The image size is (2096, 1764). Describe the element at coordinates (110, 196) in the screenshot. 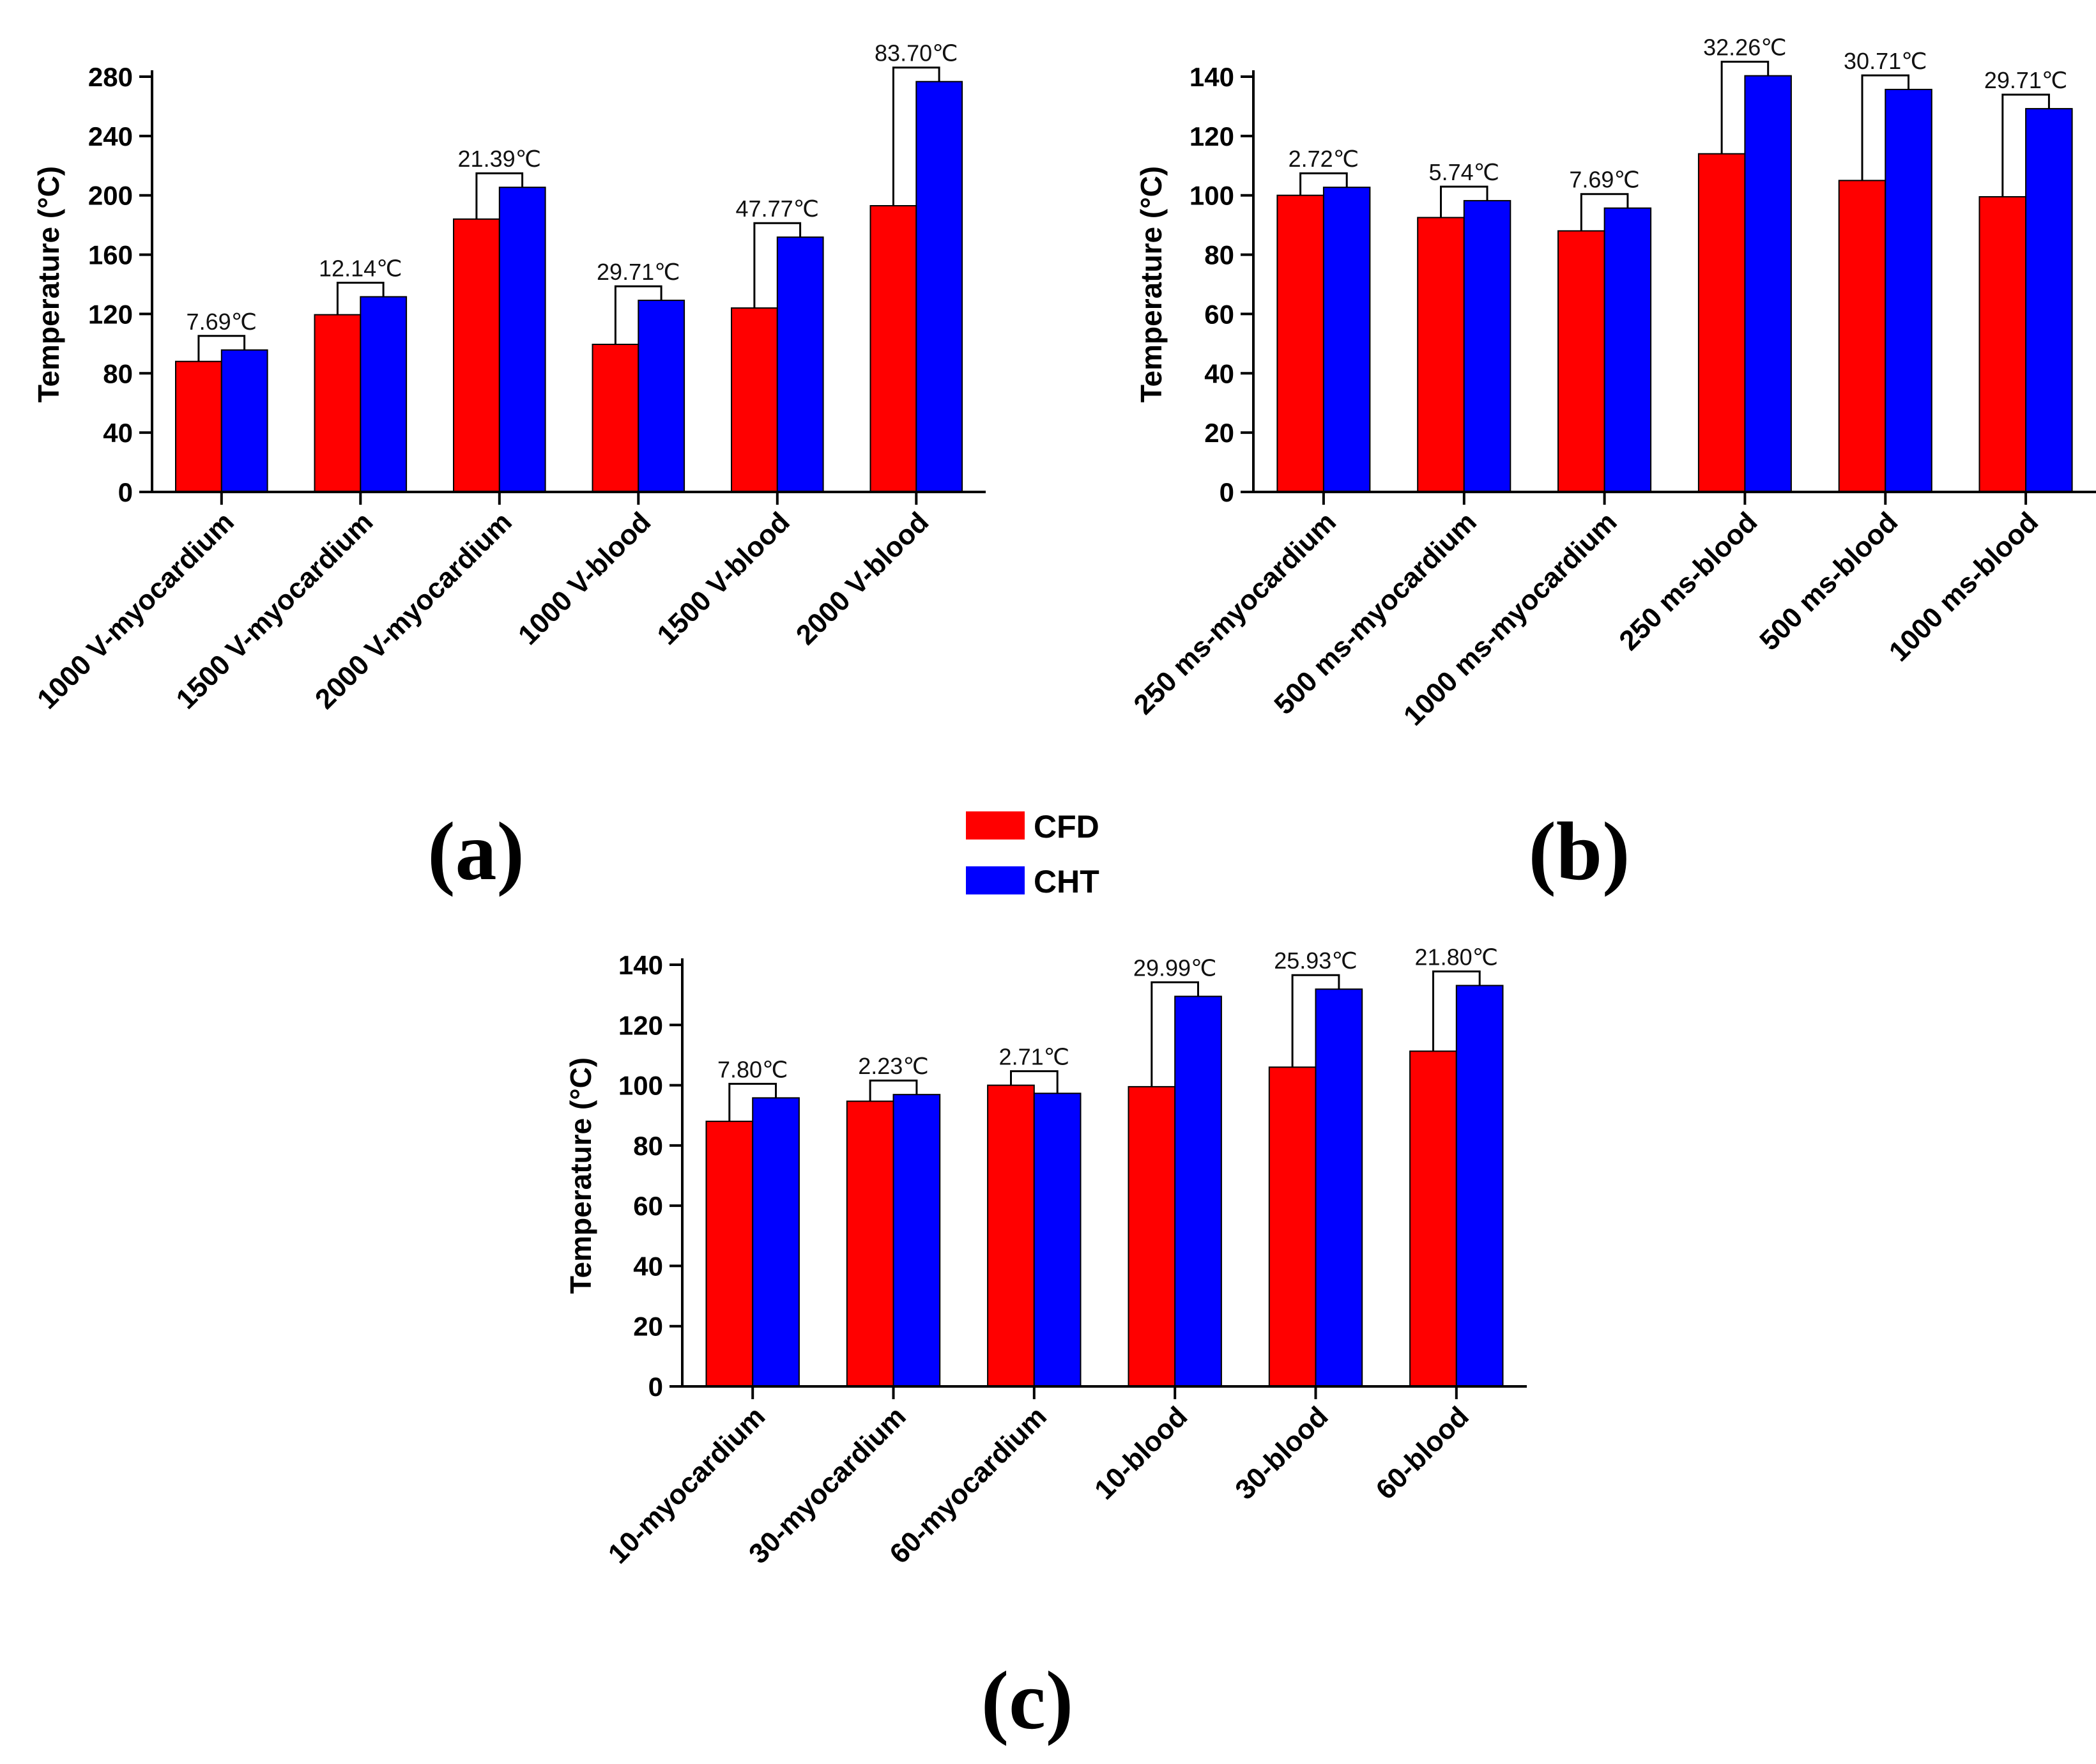

I see `y-tick-label-a-5: 200` at that location.